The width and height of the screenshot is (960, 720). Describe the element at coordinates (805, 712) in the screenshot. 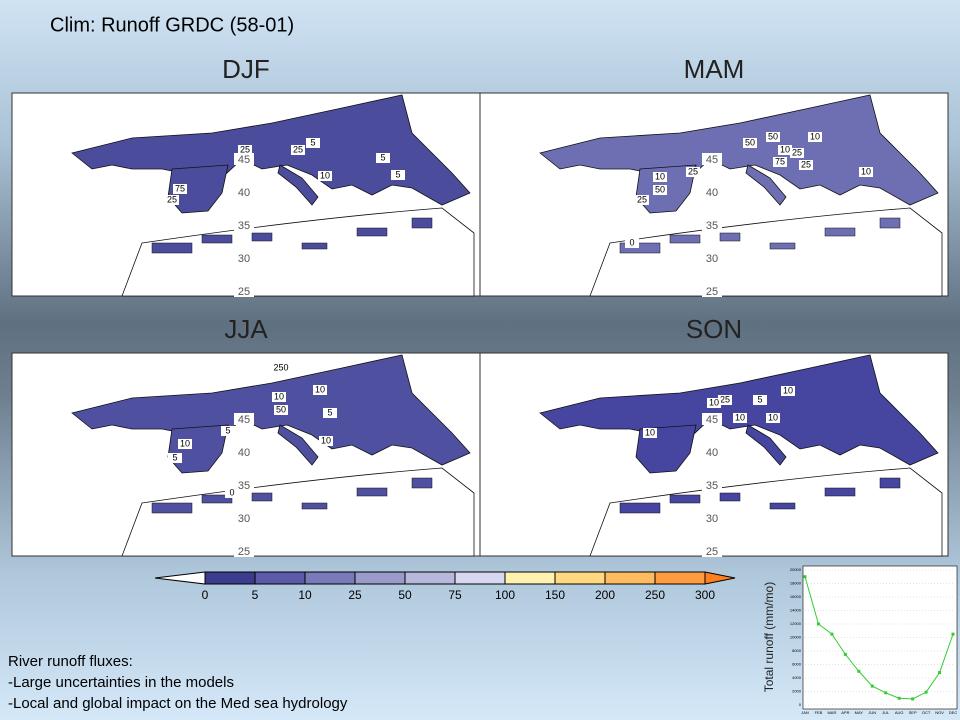

I see `x-tick-label: JAN` at that location.